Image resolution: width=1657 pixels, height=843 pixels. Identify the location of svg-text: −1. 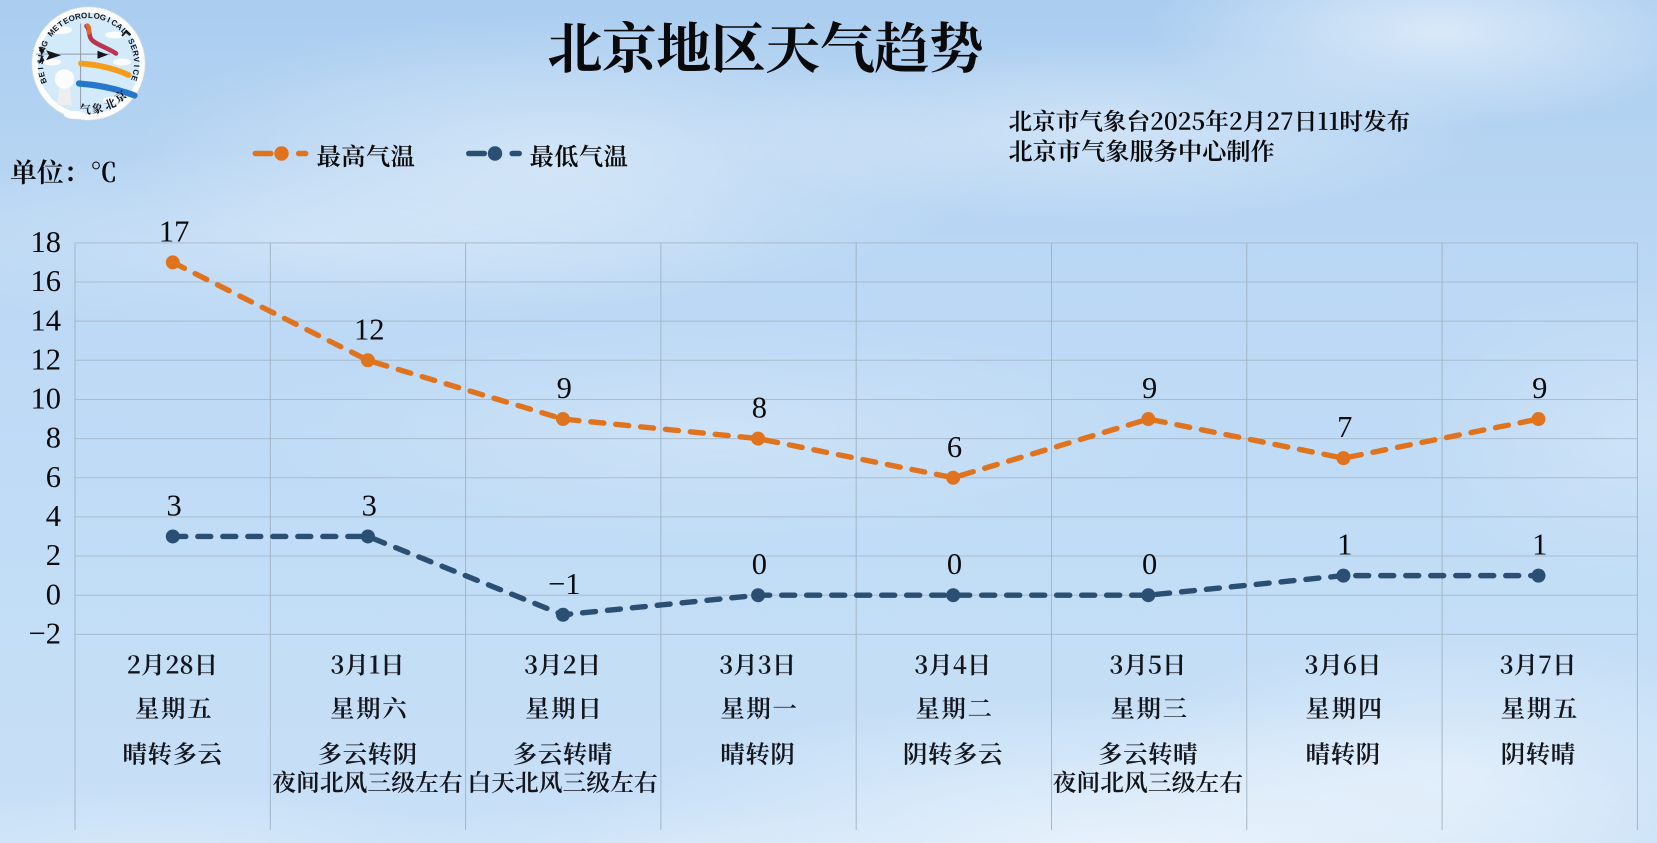
(564, 584).